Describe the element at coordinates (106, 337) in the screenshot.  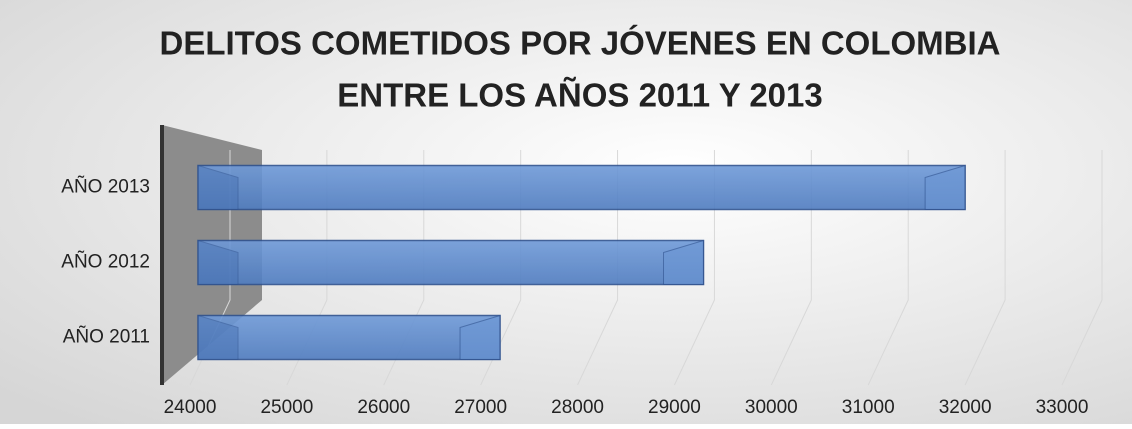
I see `y-tick-label: AÑO 2011` at that location.